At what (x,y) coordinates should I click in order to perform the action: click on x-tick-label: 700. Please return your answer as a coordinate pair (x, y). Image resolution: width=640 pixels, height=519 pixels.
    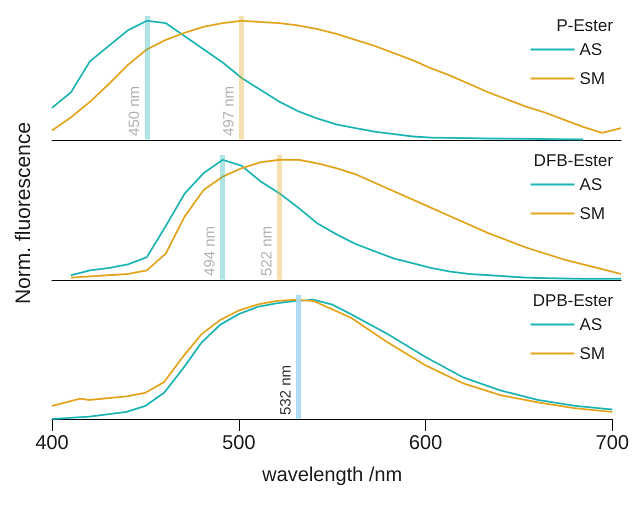
    Looking at the image, I should click on (613, 443).